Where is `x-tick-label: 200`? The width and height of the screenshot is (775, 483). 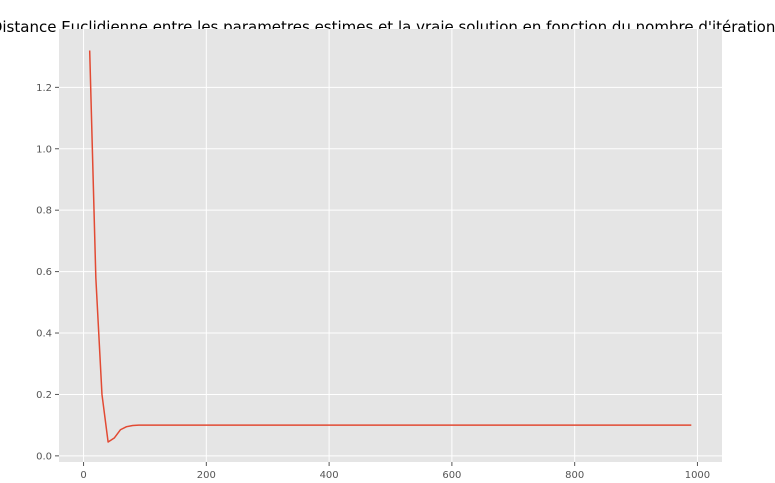 x-tick-label: 200 is located at coordinates (206, 475).